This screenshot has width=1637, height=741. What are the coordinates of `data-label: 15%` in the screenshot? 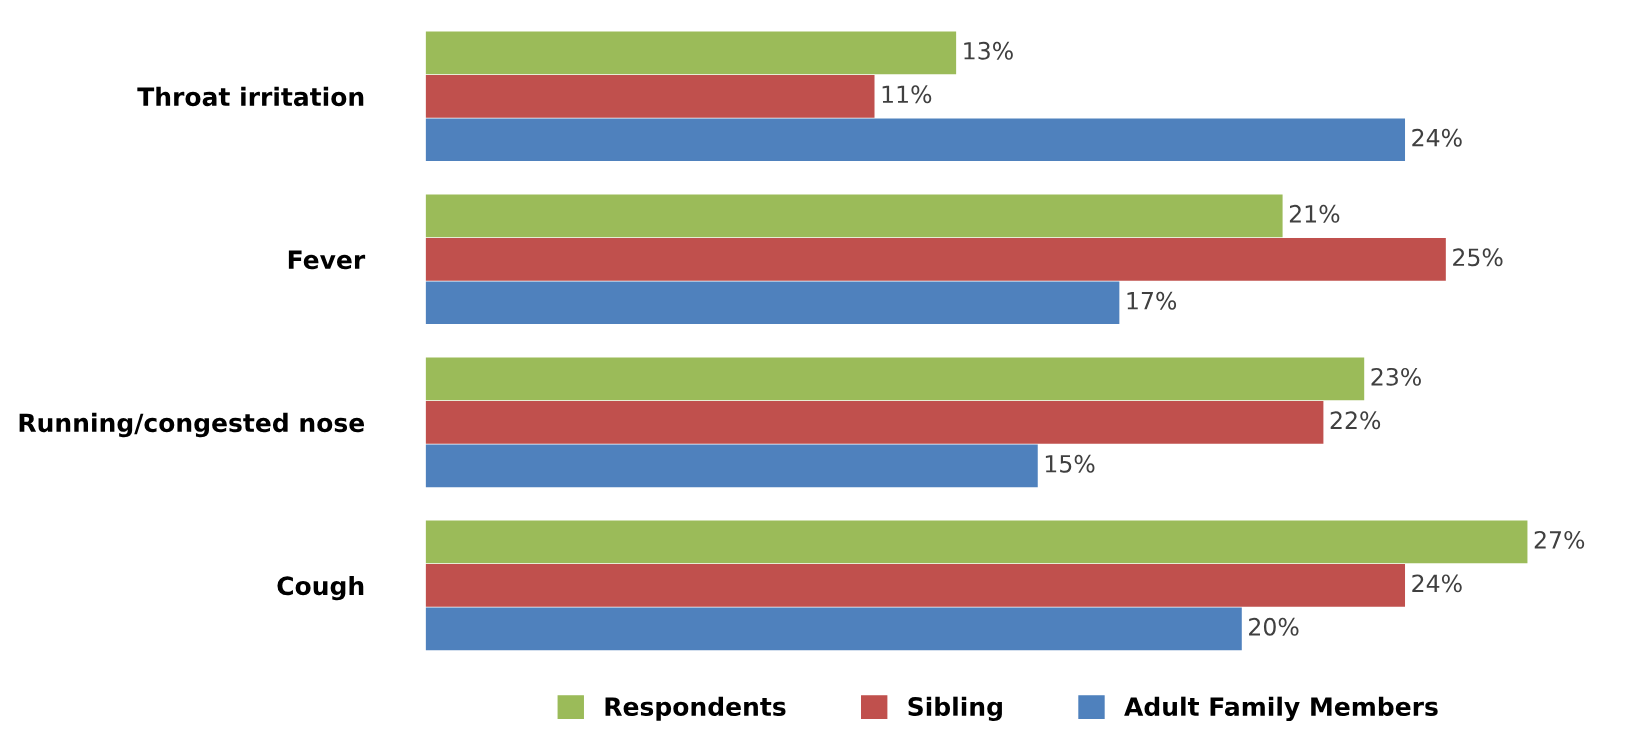 It's located at (1070, 463).